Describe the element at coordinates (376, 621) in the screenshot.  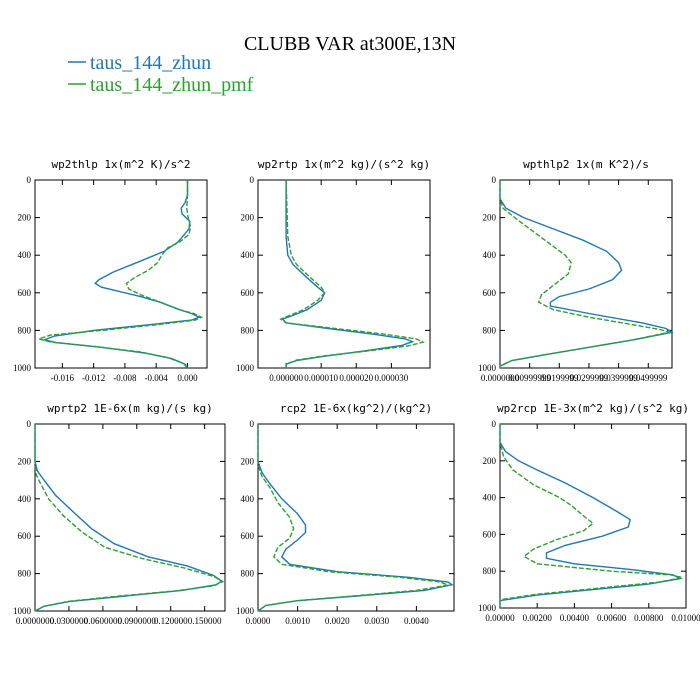
I see `x-tick-label: 0.0030` at that location.